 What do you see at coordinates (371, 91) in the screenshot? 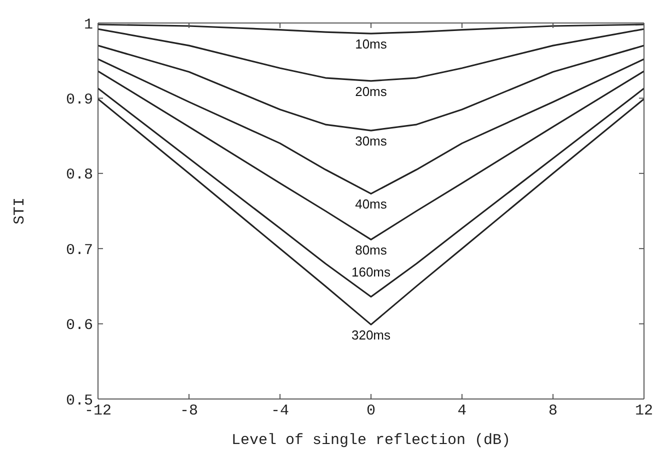
I see `series-label: 20ms` at bounding box center [371, 91].